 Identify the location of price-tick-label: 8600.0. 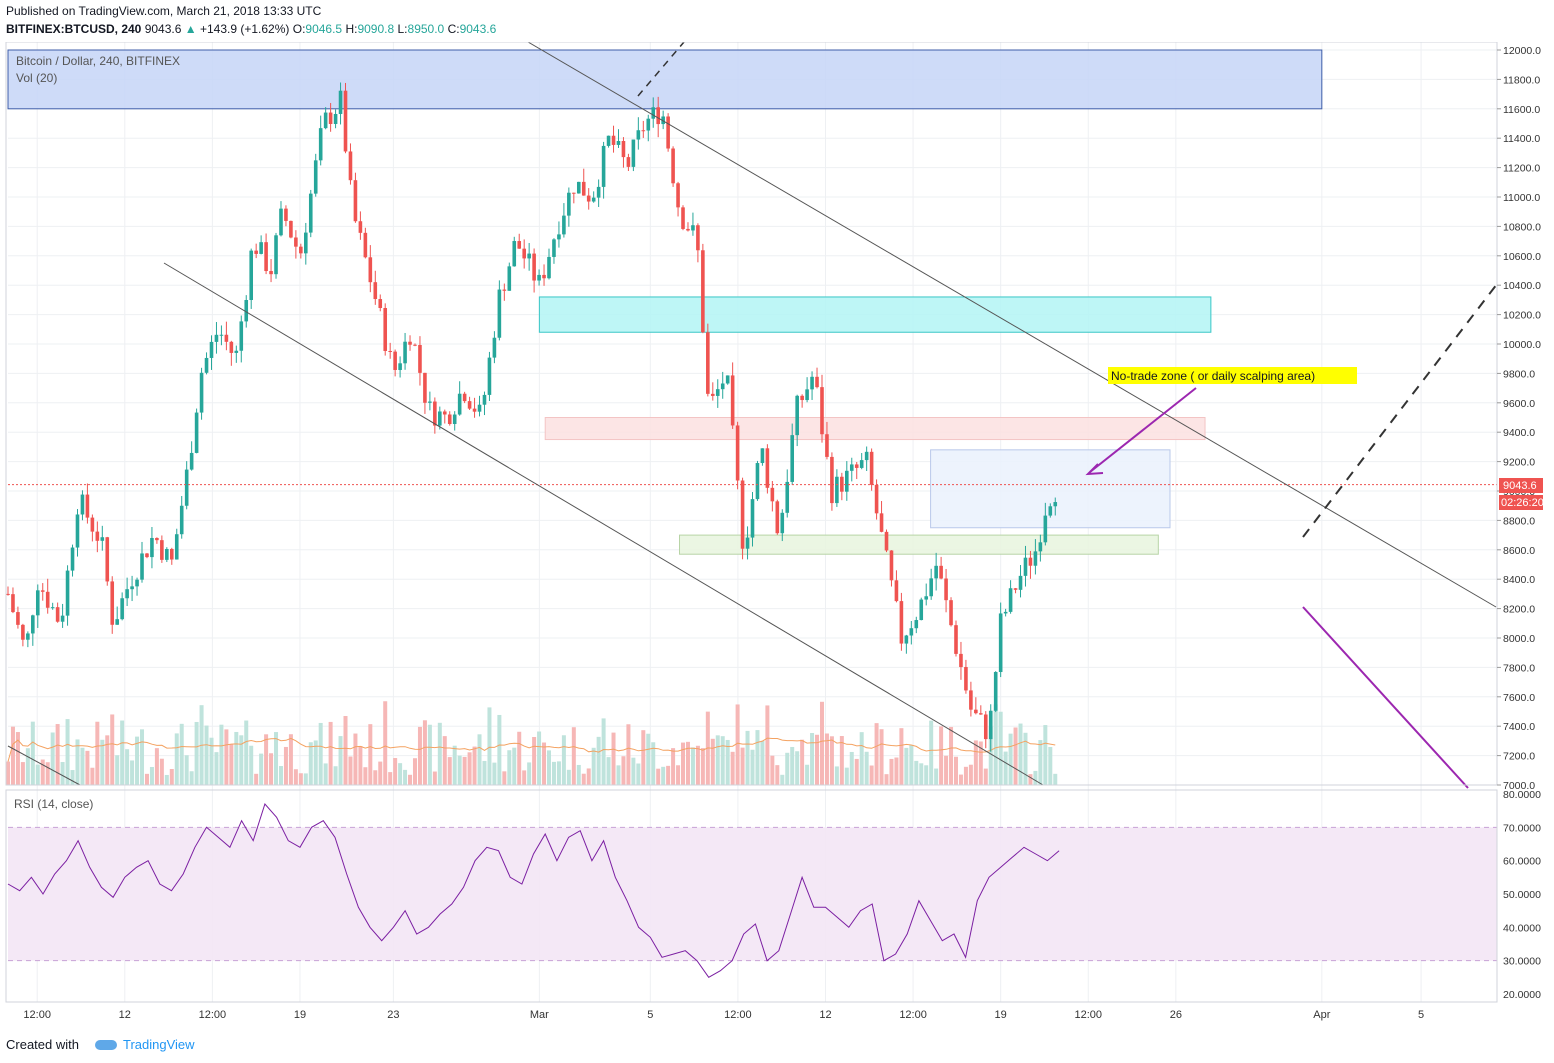
(1519, 551).